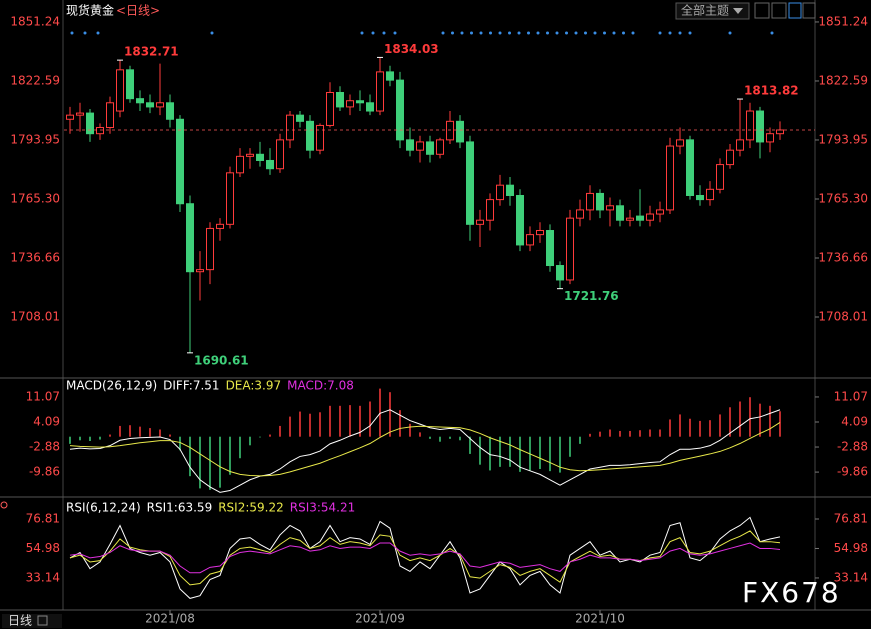 The height and width of the screenshot is (629, 871). Describe the element at coordinates (43, 548) in the screenshot. I see `y-tick-label: 54.98` at that location.